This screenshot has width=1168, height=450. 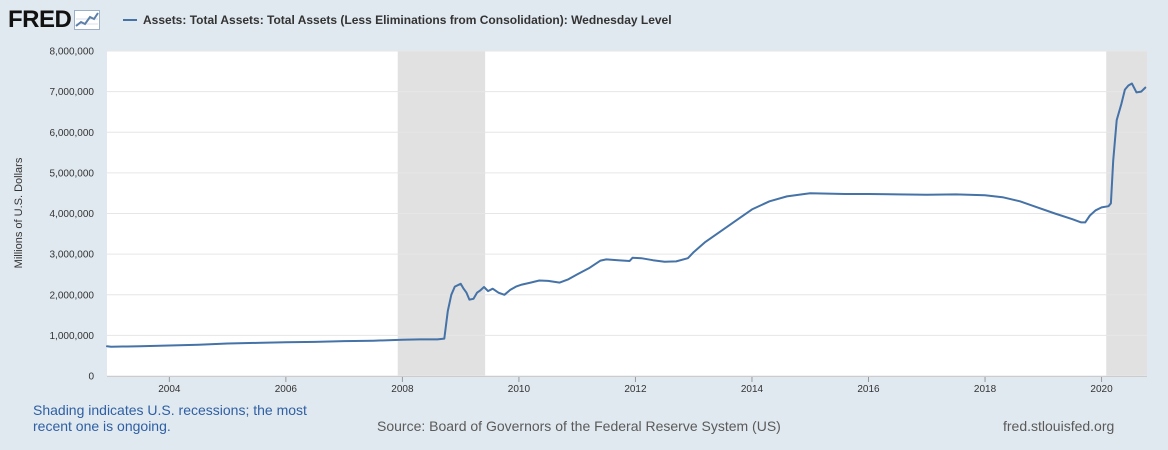 What do you see at coordinates (72, 295) in the screenshot?
I see `y-tick-label: 2,000,000` at bounding box center [72, 295].